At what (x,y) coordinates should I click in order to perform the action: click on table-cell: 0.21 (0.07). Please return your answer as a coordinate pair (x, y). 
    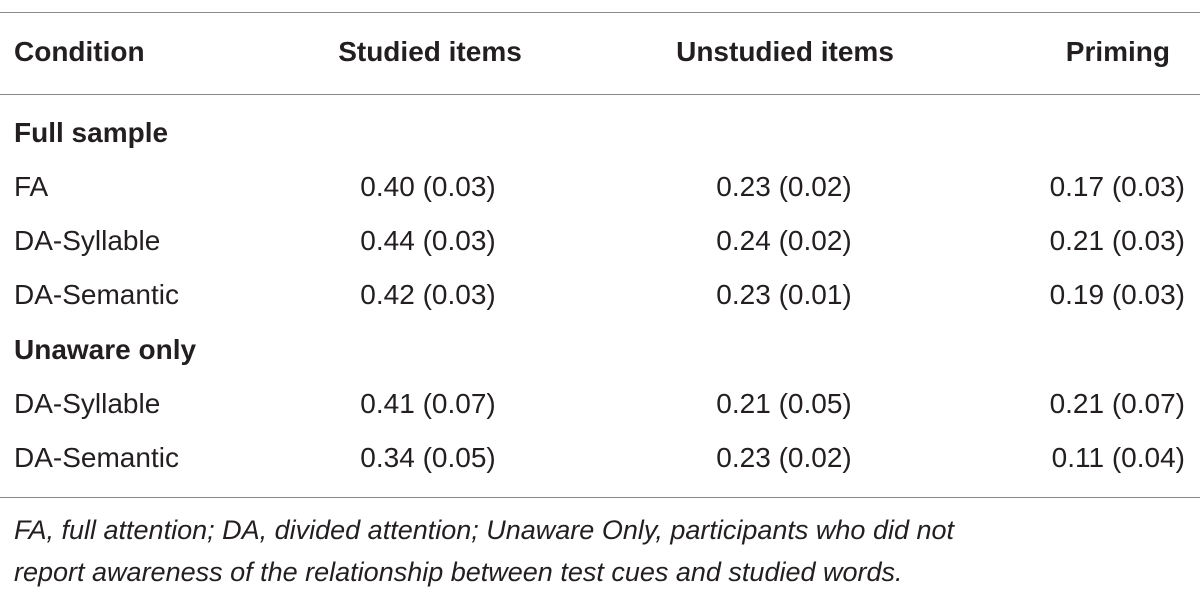
    Looking at the image, I should click on (1117, 403).